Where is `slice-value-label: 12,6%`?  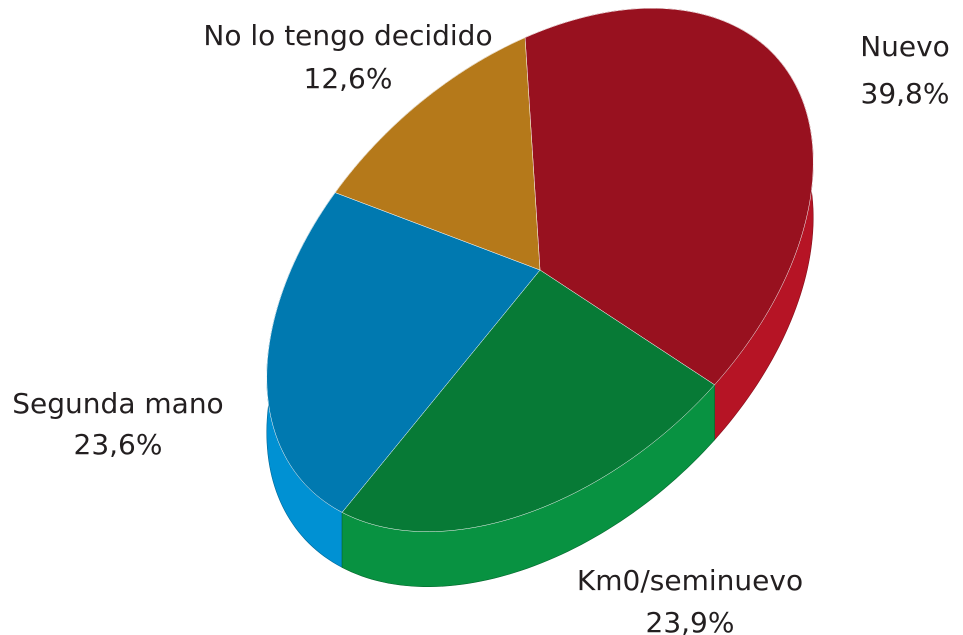
slice-value-label: 12,6% is located at coordinates (348, 78).